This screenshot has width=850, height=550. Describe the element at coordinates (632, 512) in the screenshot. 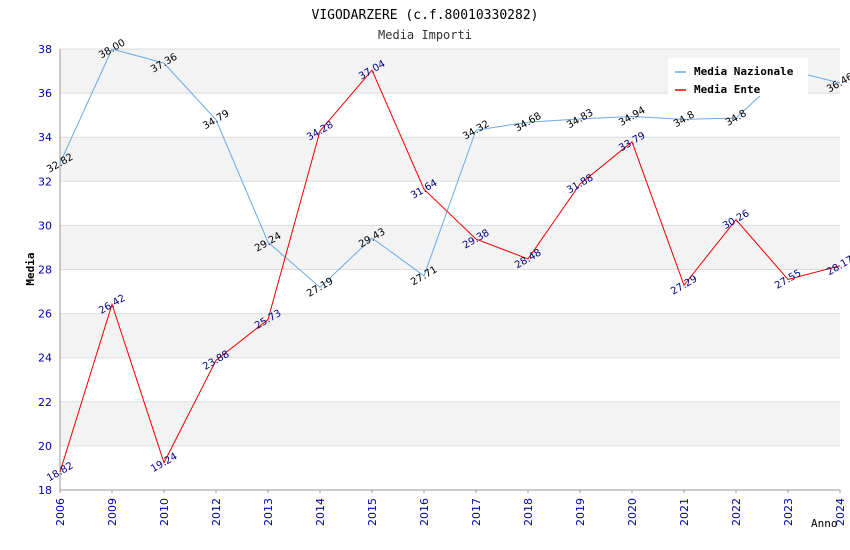

I see `x-tick-label: 2020` at that location.